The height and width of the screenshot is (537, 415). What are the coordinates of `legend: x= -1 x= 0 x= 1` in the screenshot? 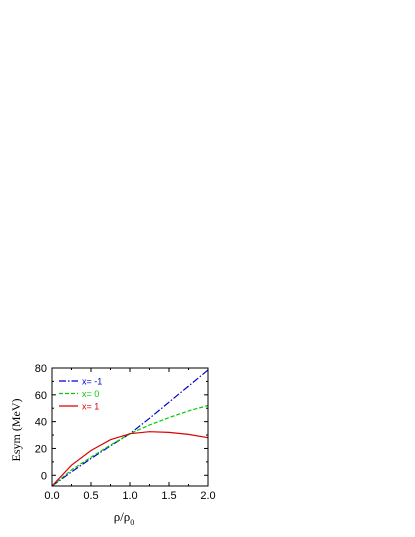 It's located at (80, 394).